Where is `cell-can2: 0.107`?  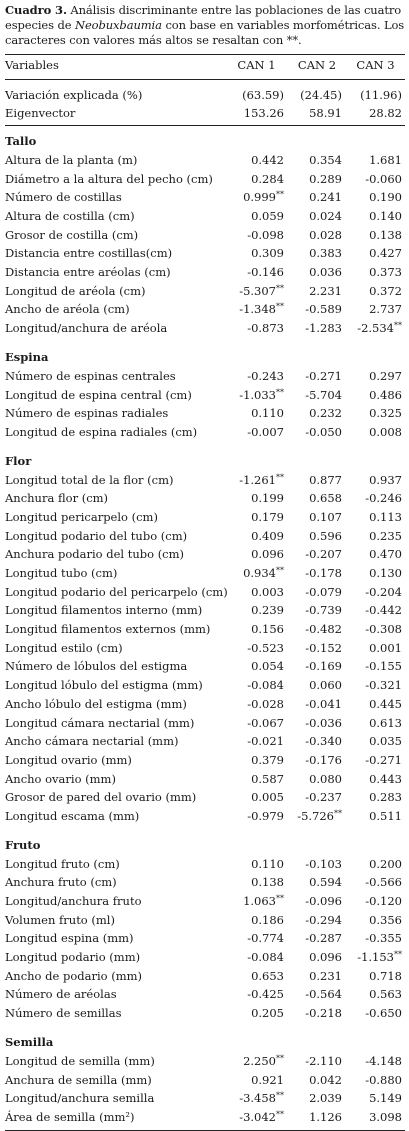
cell-can2: 0.107 is located at coordinates (325, 516).